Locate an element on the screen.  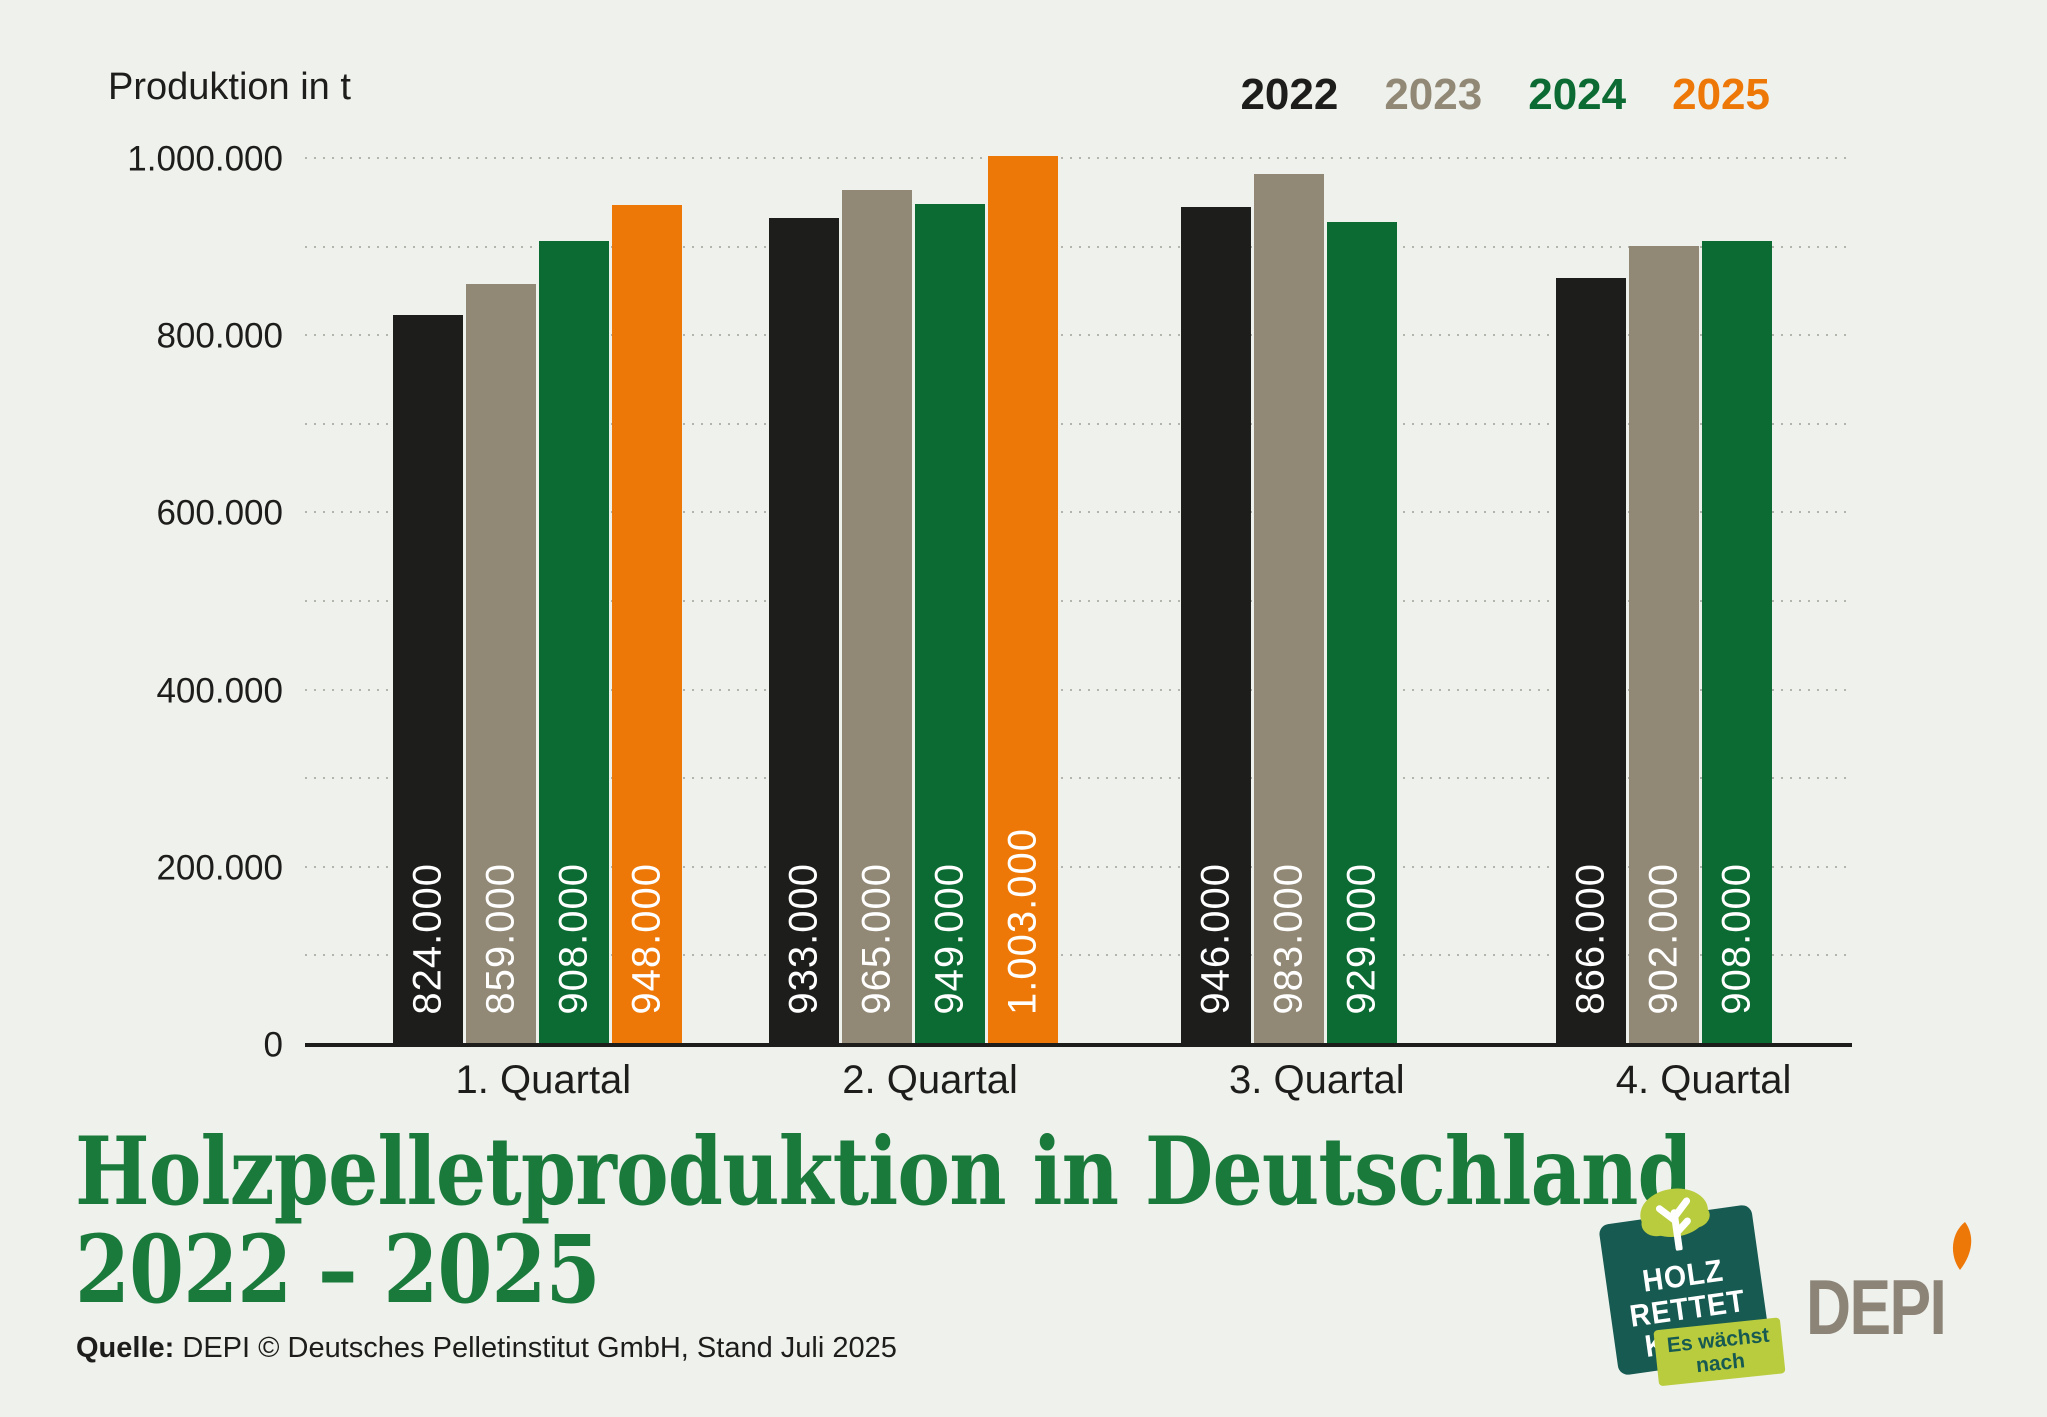
bar-2023-q1: 859.000 is located at coordinates (501, 664).